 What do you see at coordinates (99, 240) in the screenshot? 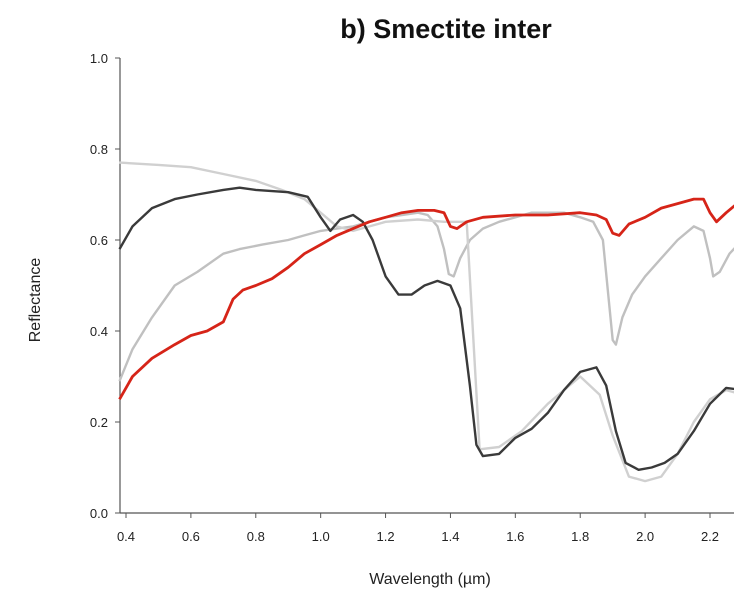
I see `y-tick-label: 0.6` at bounding box center [99, 240].